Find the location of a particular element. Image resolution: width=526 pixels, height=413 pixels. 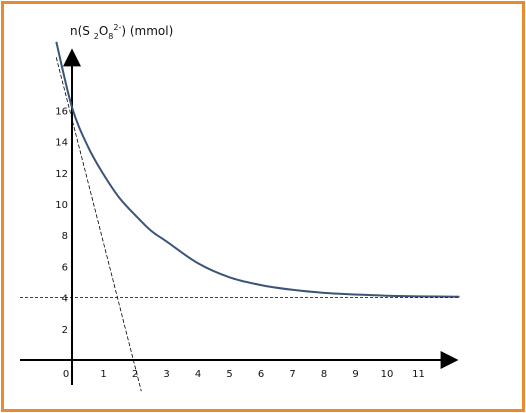

x-tick-label: 10 is located at coordinates (387, 374).